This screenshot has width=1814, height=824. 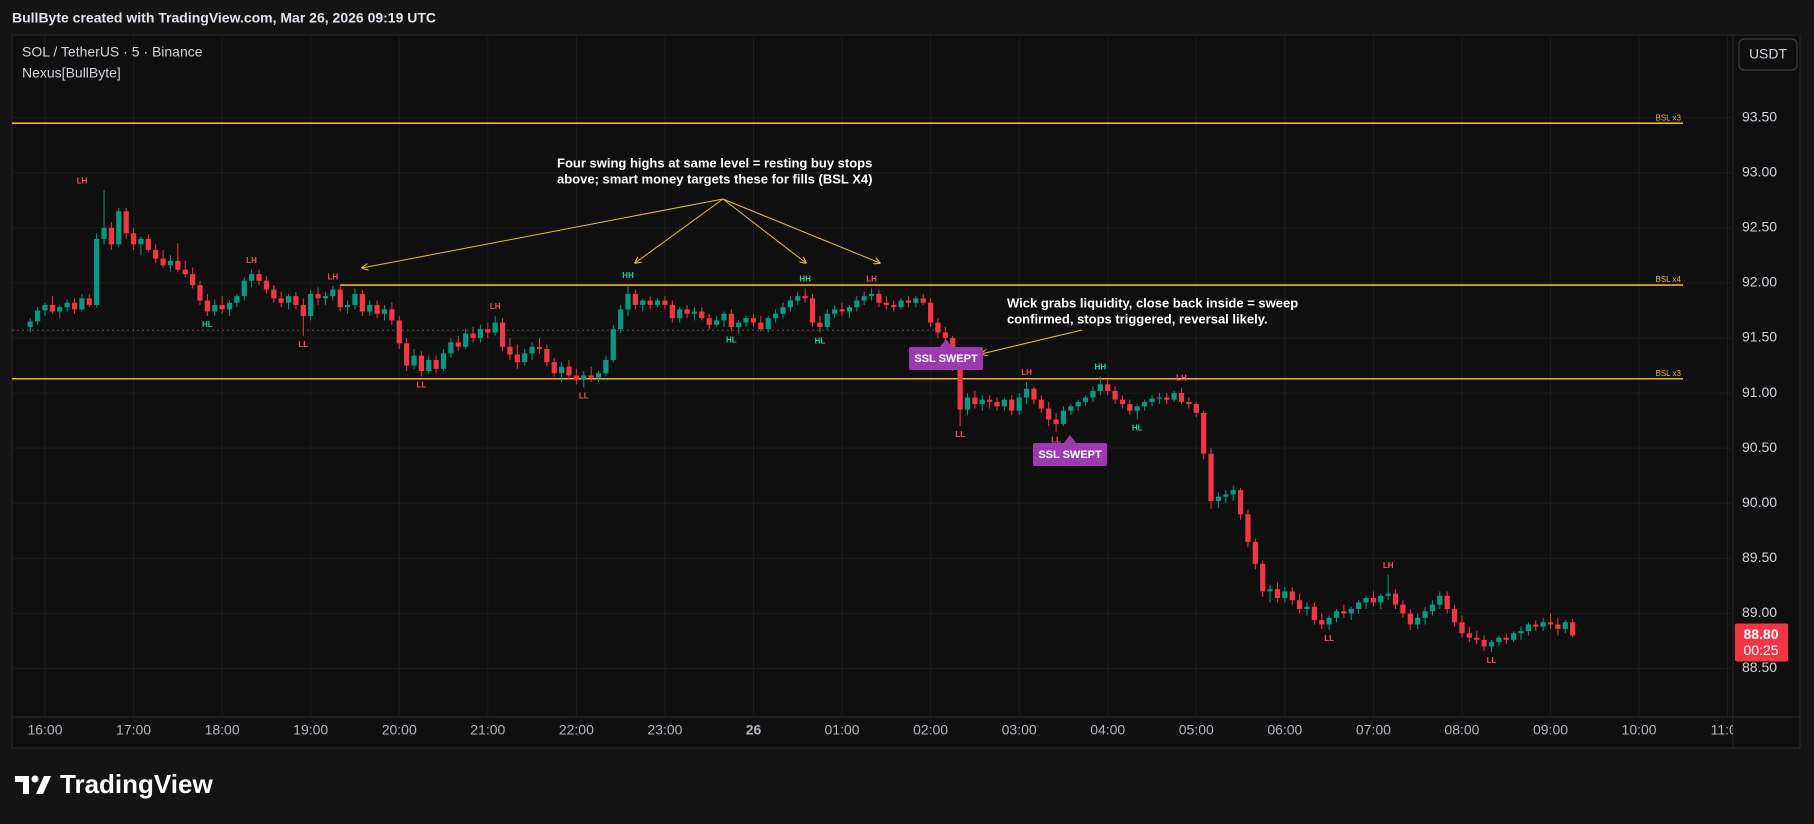 I want to click on currency-button, so click(x=1768, y=54).